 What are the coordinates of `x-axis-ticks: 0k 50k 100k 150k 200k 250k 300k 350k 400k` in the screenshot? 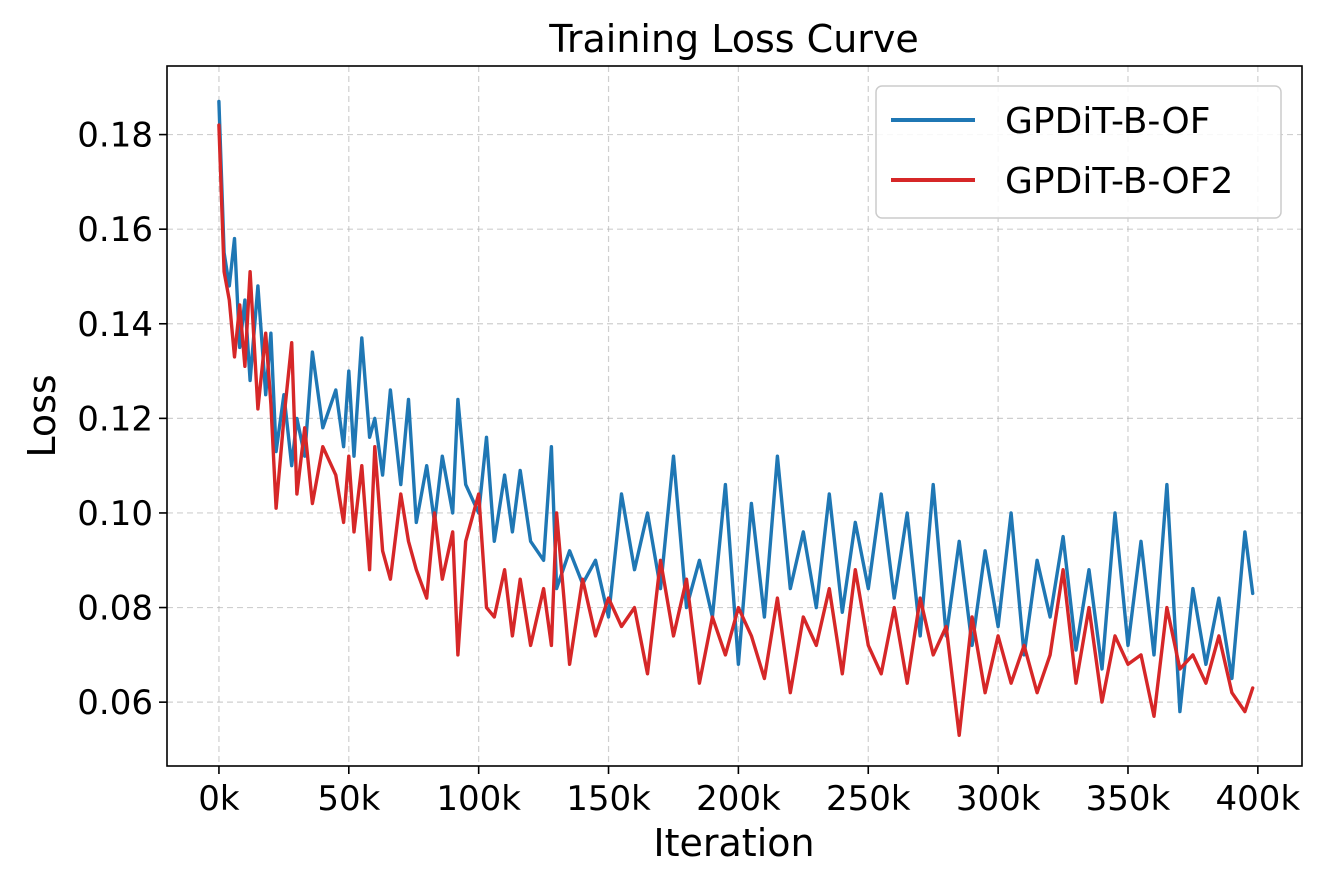 It's located at (749, 792).